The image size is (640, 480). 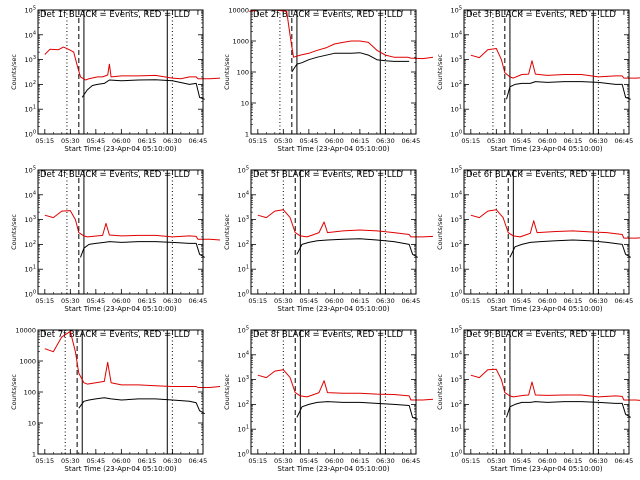 I want to click on panel-title: Det 3f BLACK = Events, RED = LLD, so click(x=541, y=15).